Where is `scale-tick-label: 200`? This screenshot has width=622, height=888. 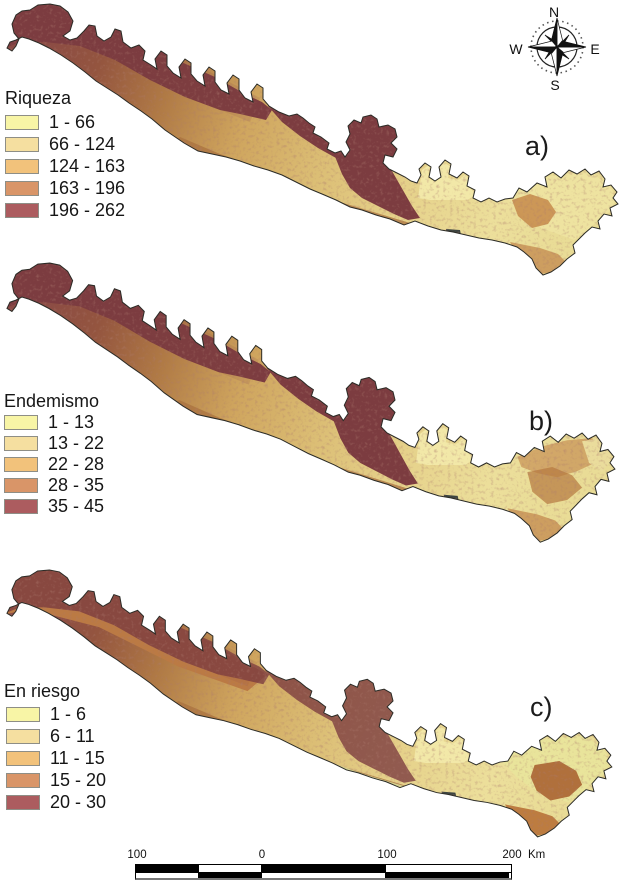
scale-tick-label: 200 is located at coordinates (512, 855).